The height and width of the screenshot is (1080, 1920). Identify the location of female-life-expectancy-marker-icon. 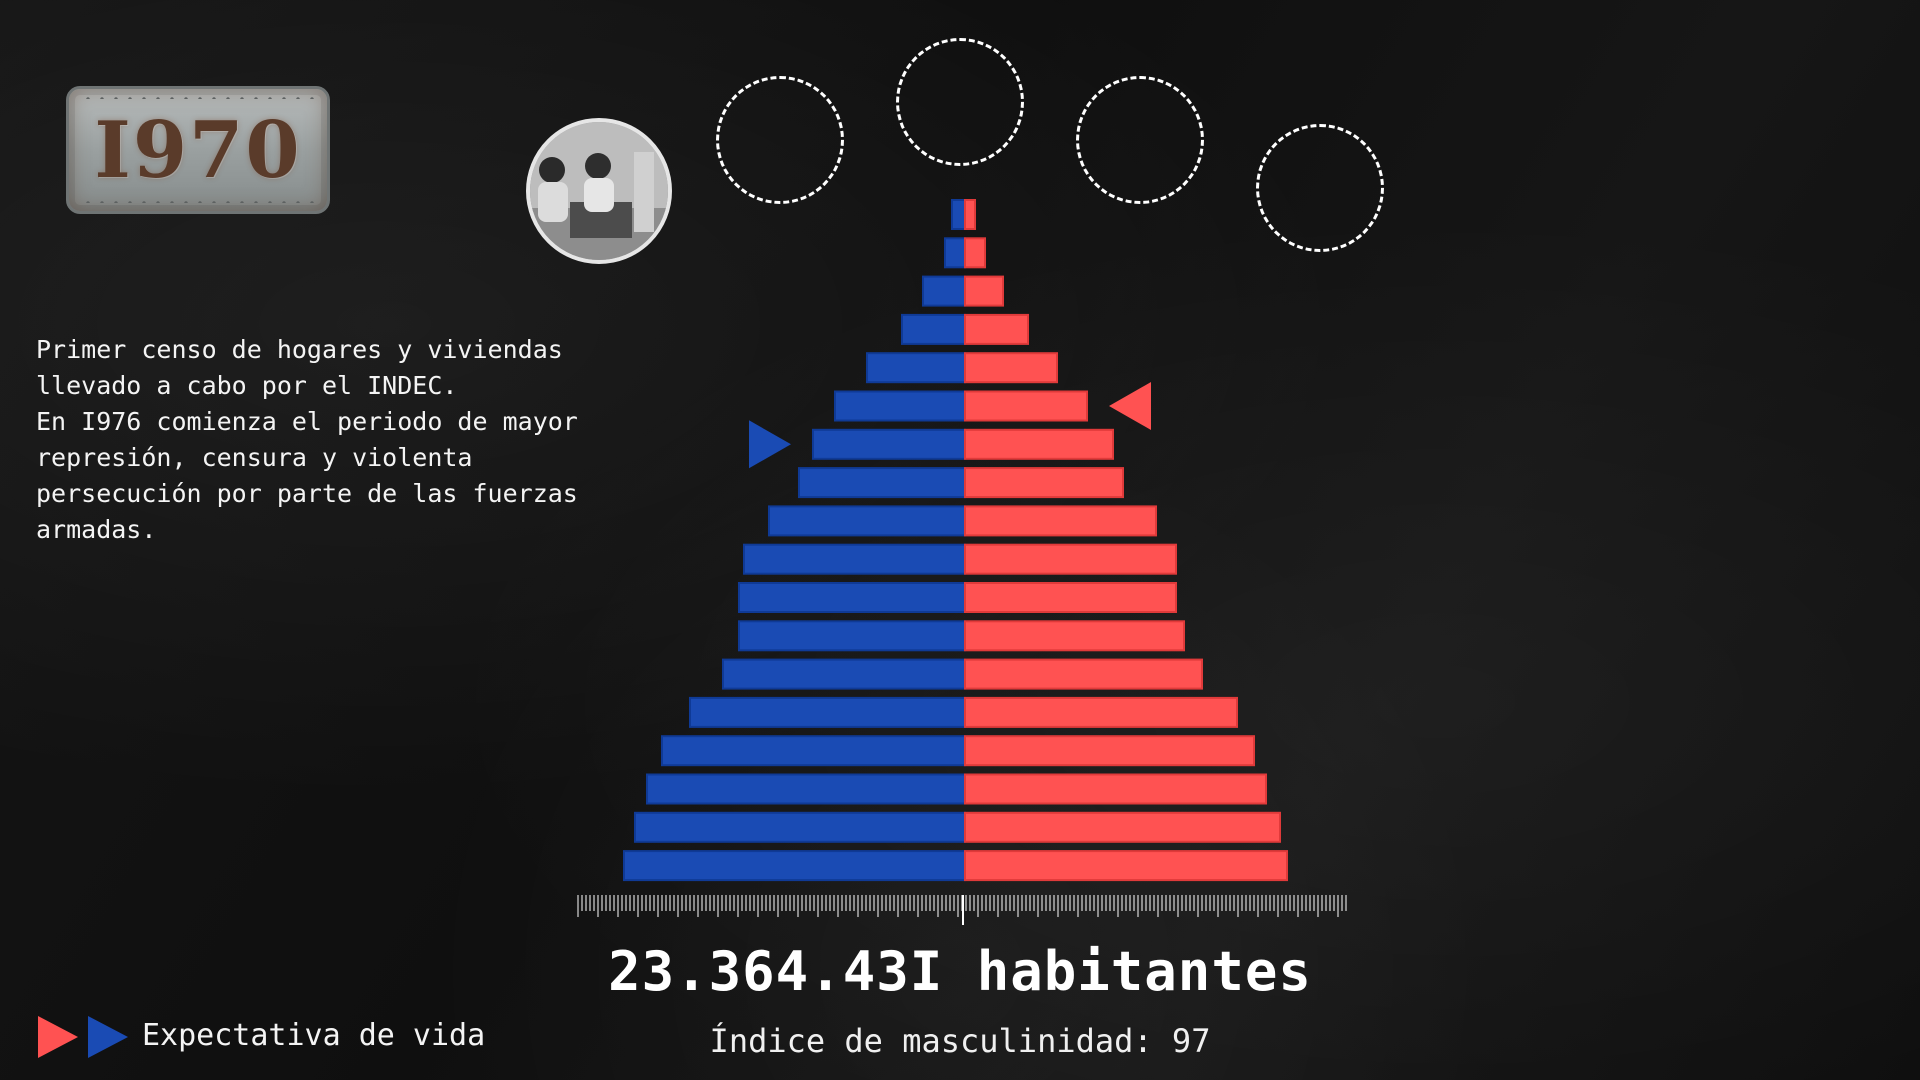
(1130, 406).